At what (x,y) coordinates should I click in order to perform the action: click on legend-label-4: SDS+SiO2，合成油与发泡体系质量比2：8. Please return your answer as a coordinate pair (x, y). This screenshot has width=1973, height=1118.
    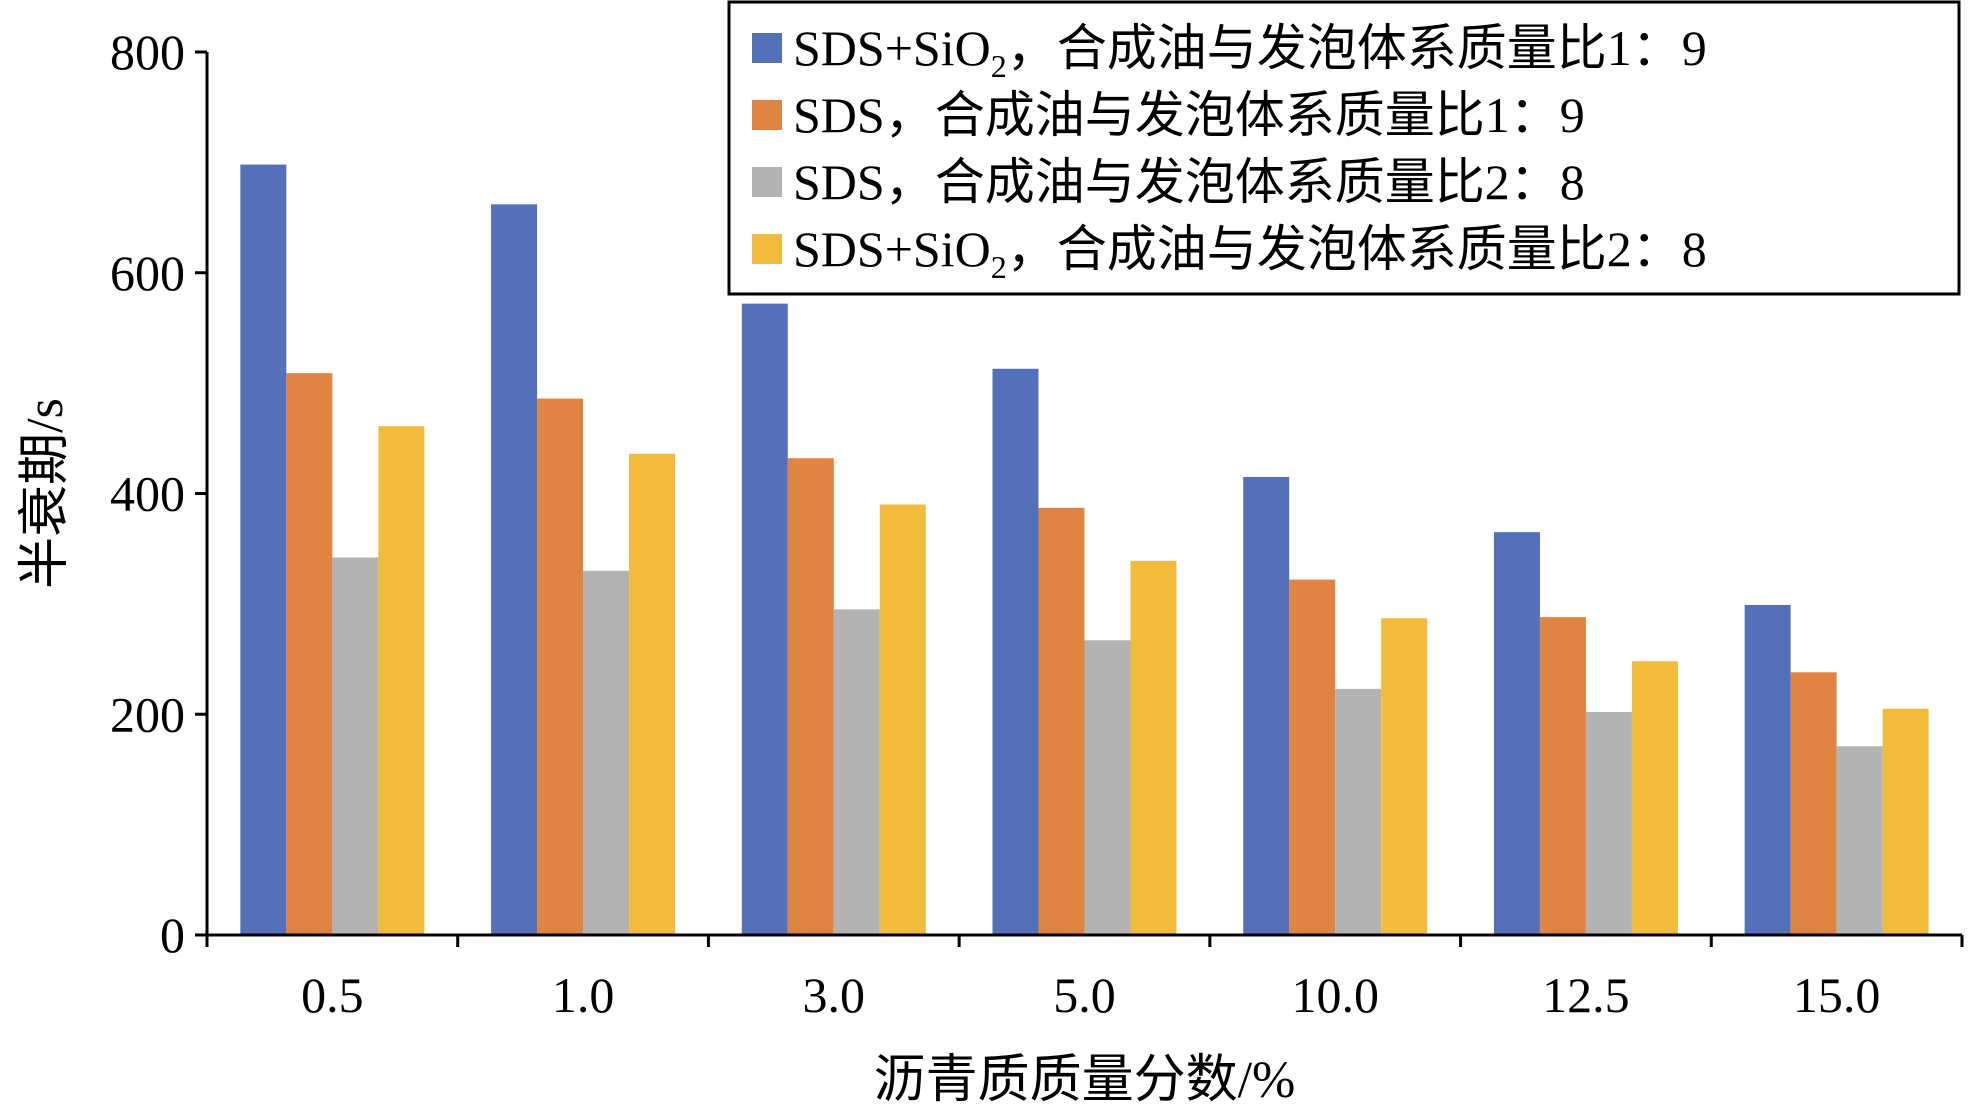
    Looking at the image, I should click on (1250, 253).